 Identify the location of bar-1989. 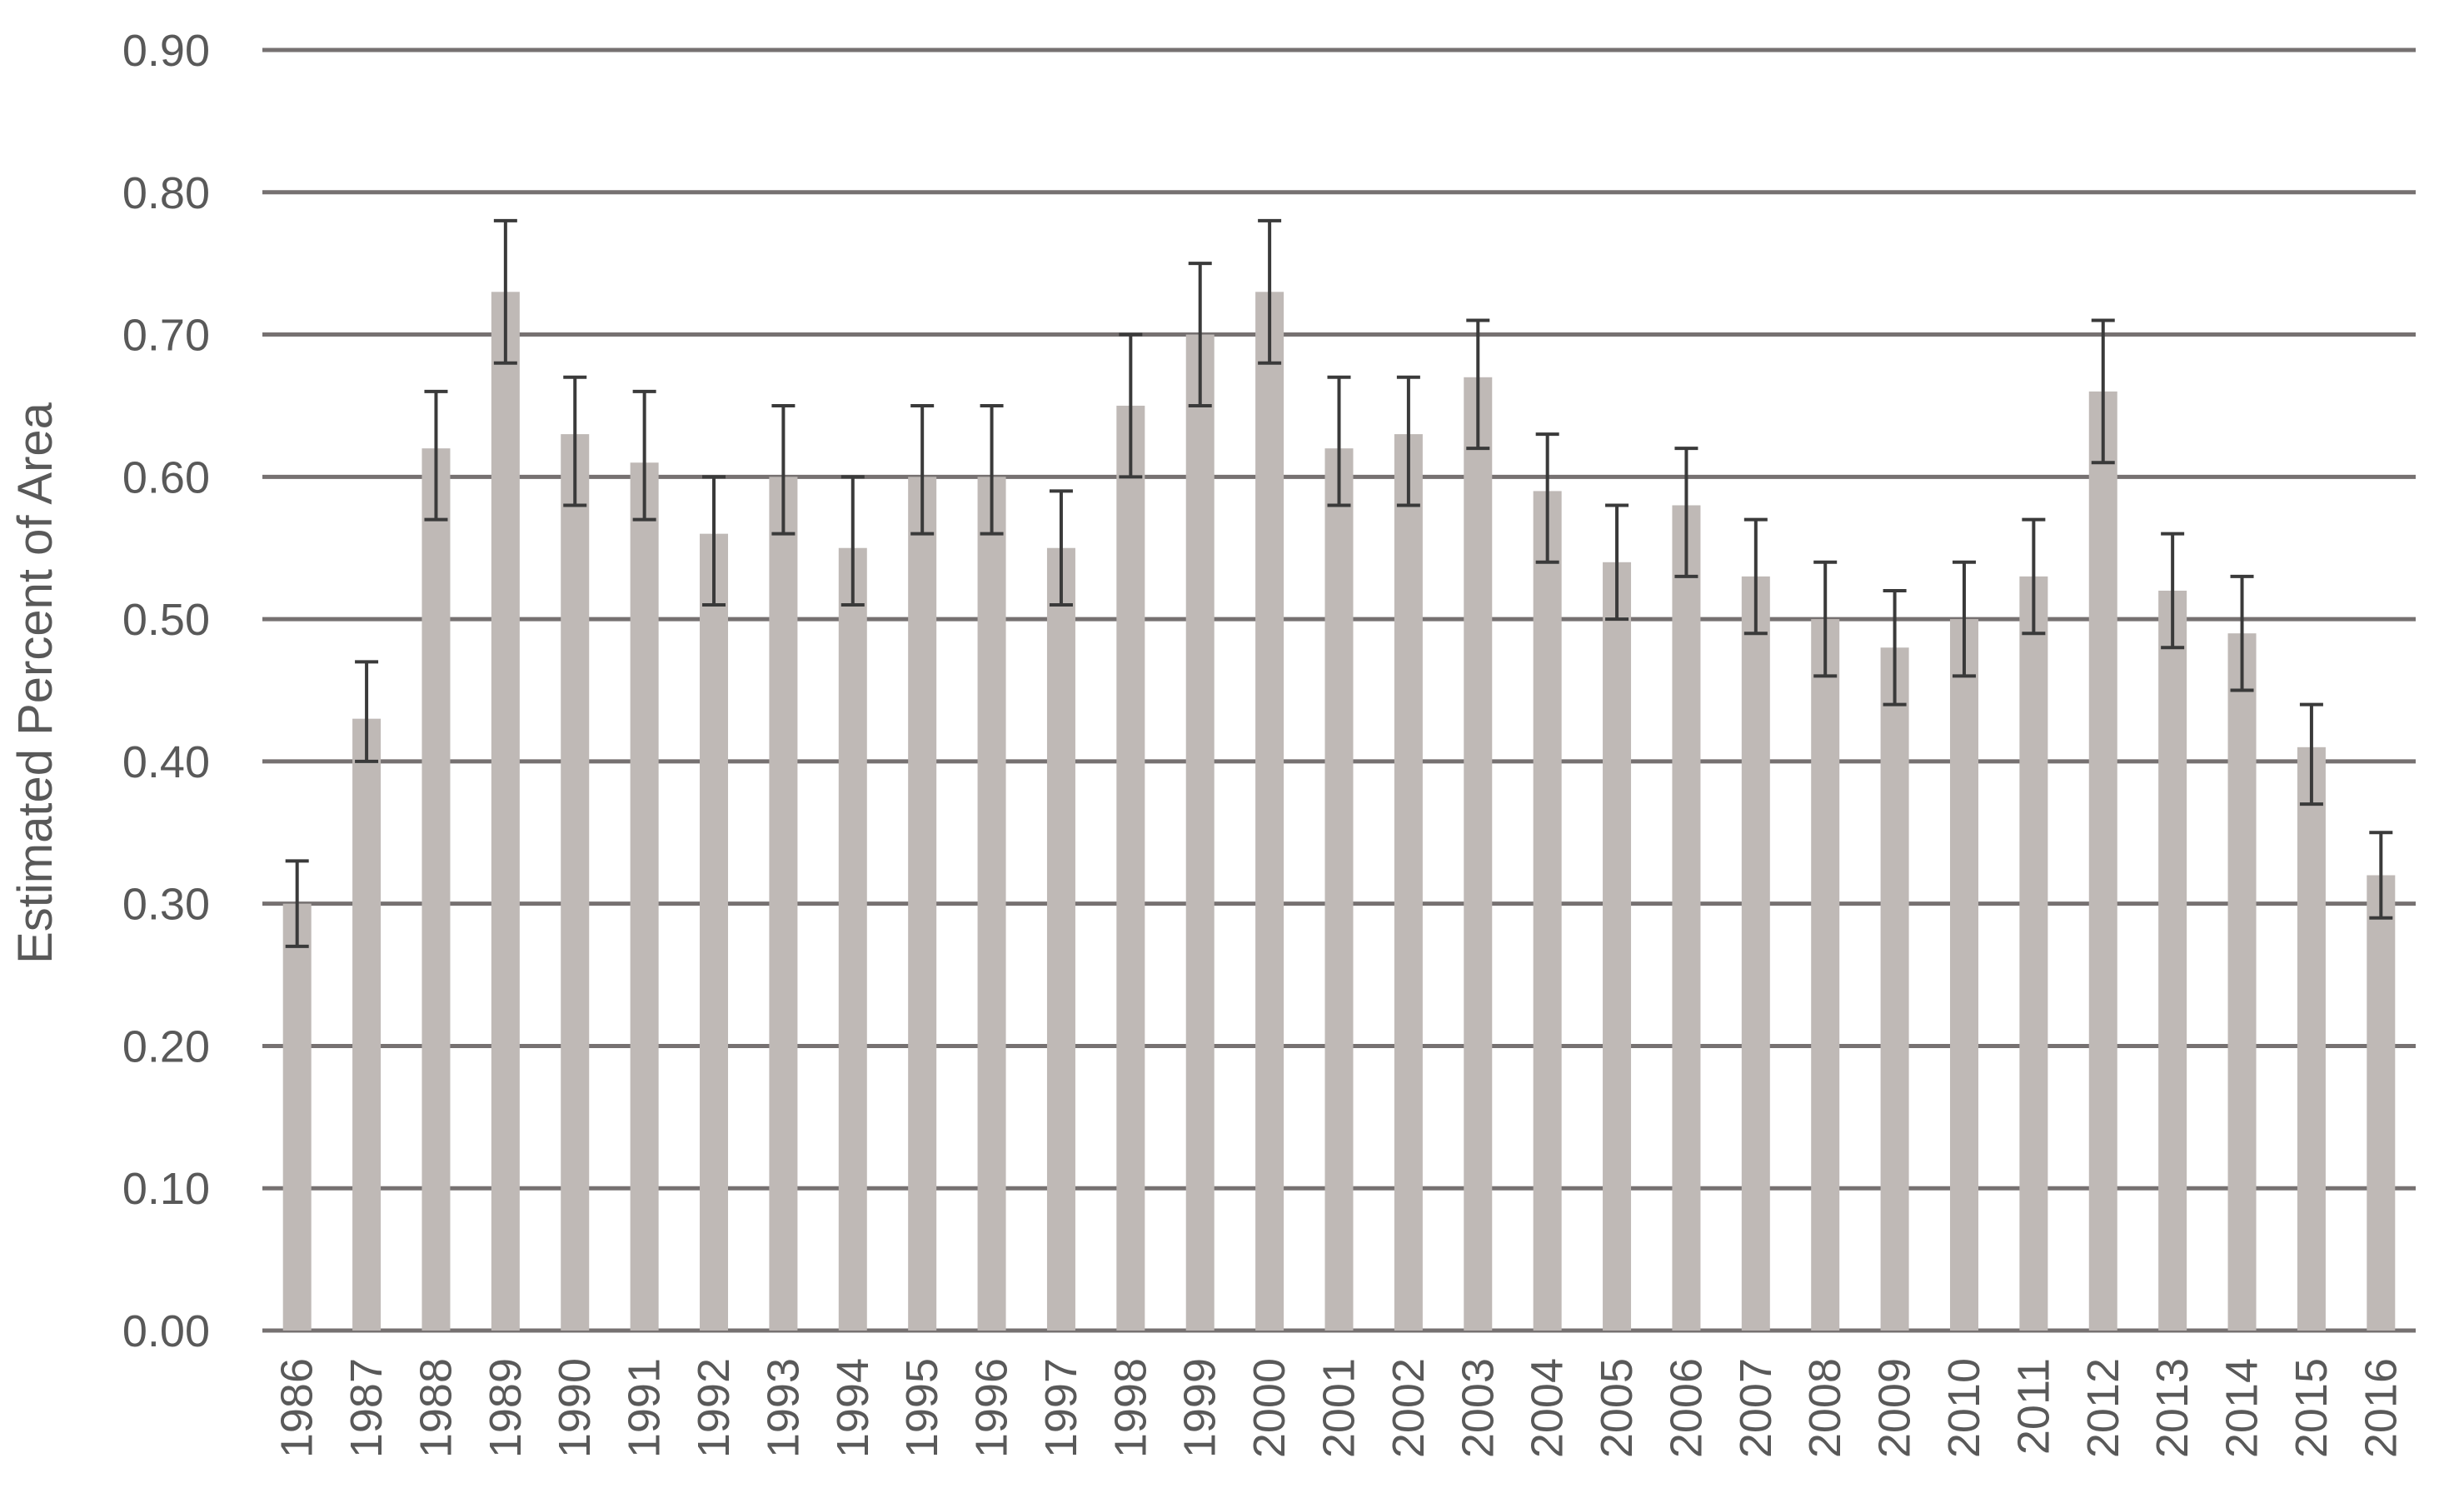
(505, 811).